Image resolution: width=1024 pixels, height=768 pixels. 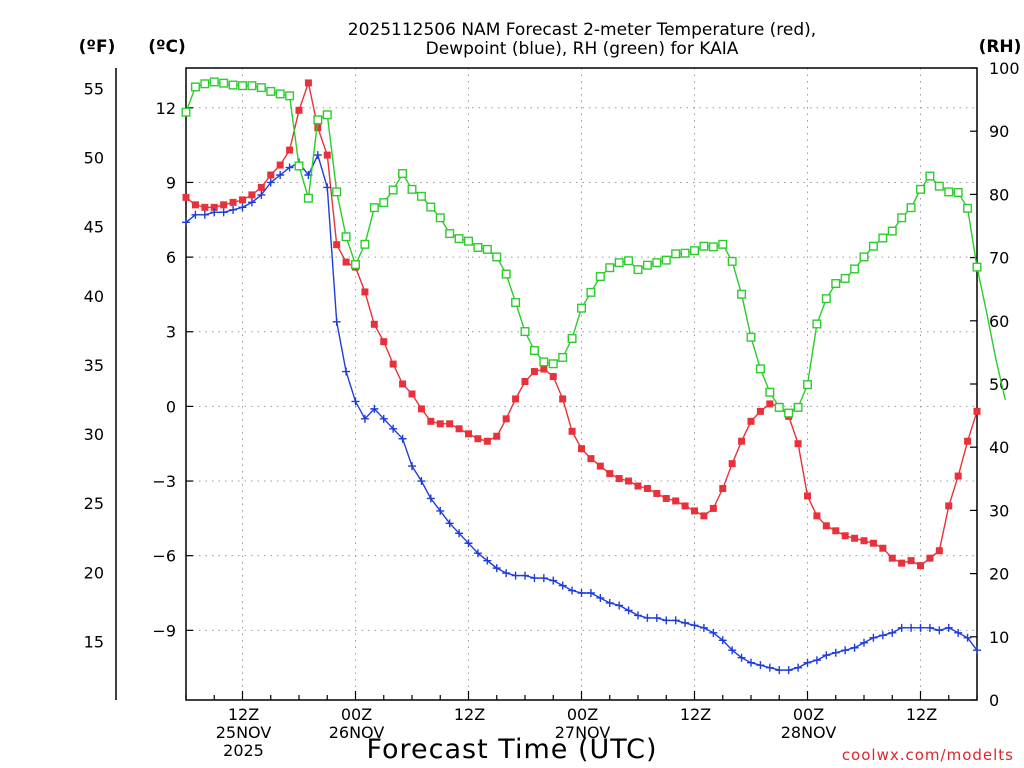 What do you see at coordinates (94, 296) in the screenshot?
I see `fahrenheit-tick-label: 40` at bounding box center [94, 296].